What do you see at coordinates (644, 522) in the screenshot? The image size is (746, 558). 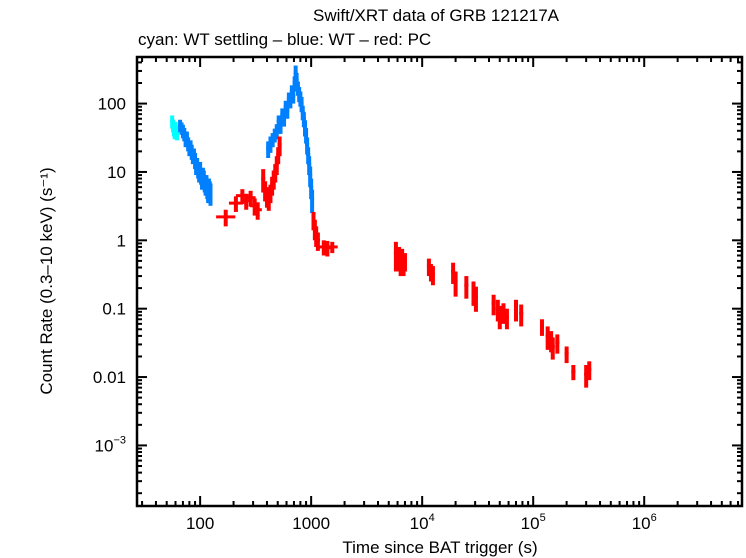 I see `x-tick-label: 10⁶` at bounding box center [644, 522].